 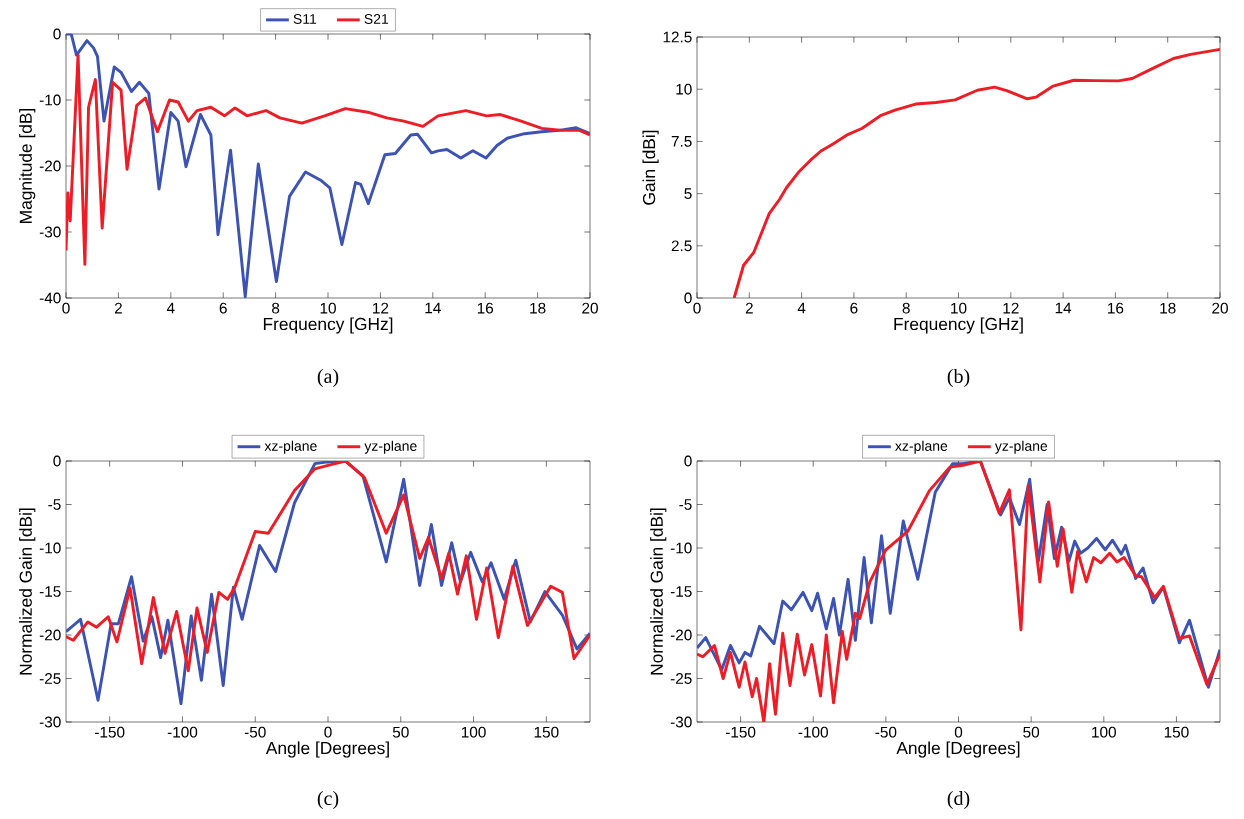 I want to click on legend-label: S21, so click(x=376, y=19).